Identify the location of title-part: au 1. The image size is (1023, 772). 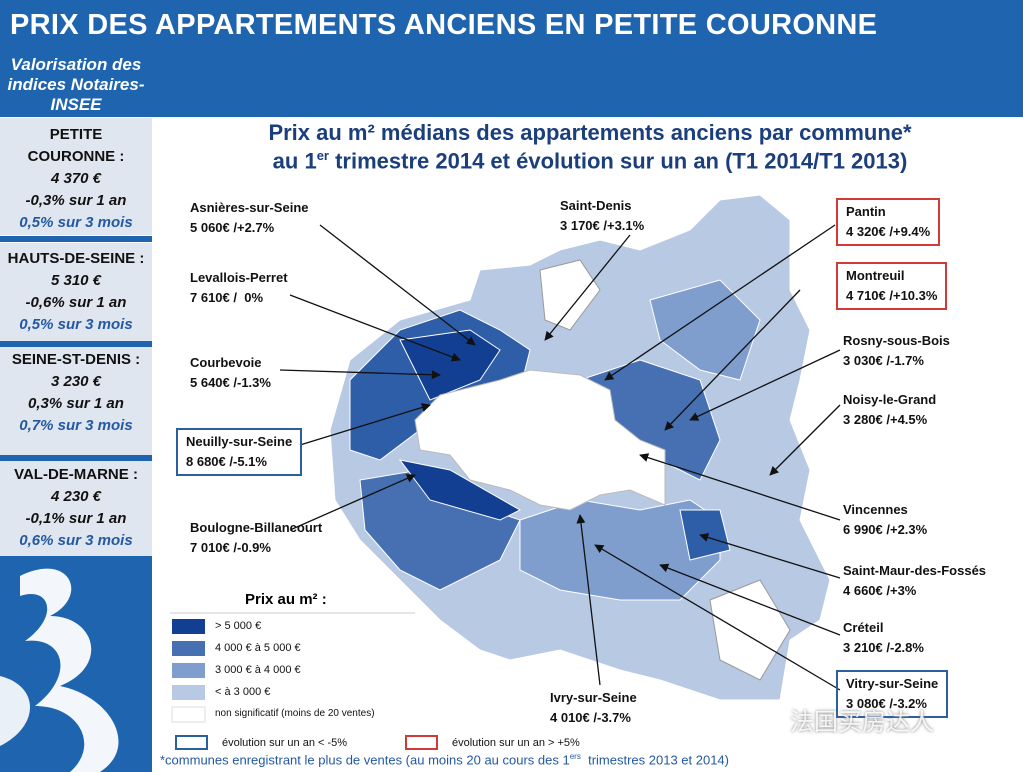
(294, 161).